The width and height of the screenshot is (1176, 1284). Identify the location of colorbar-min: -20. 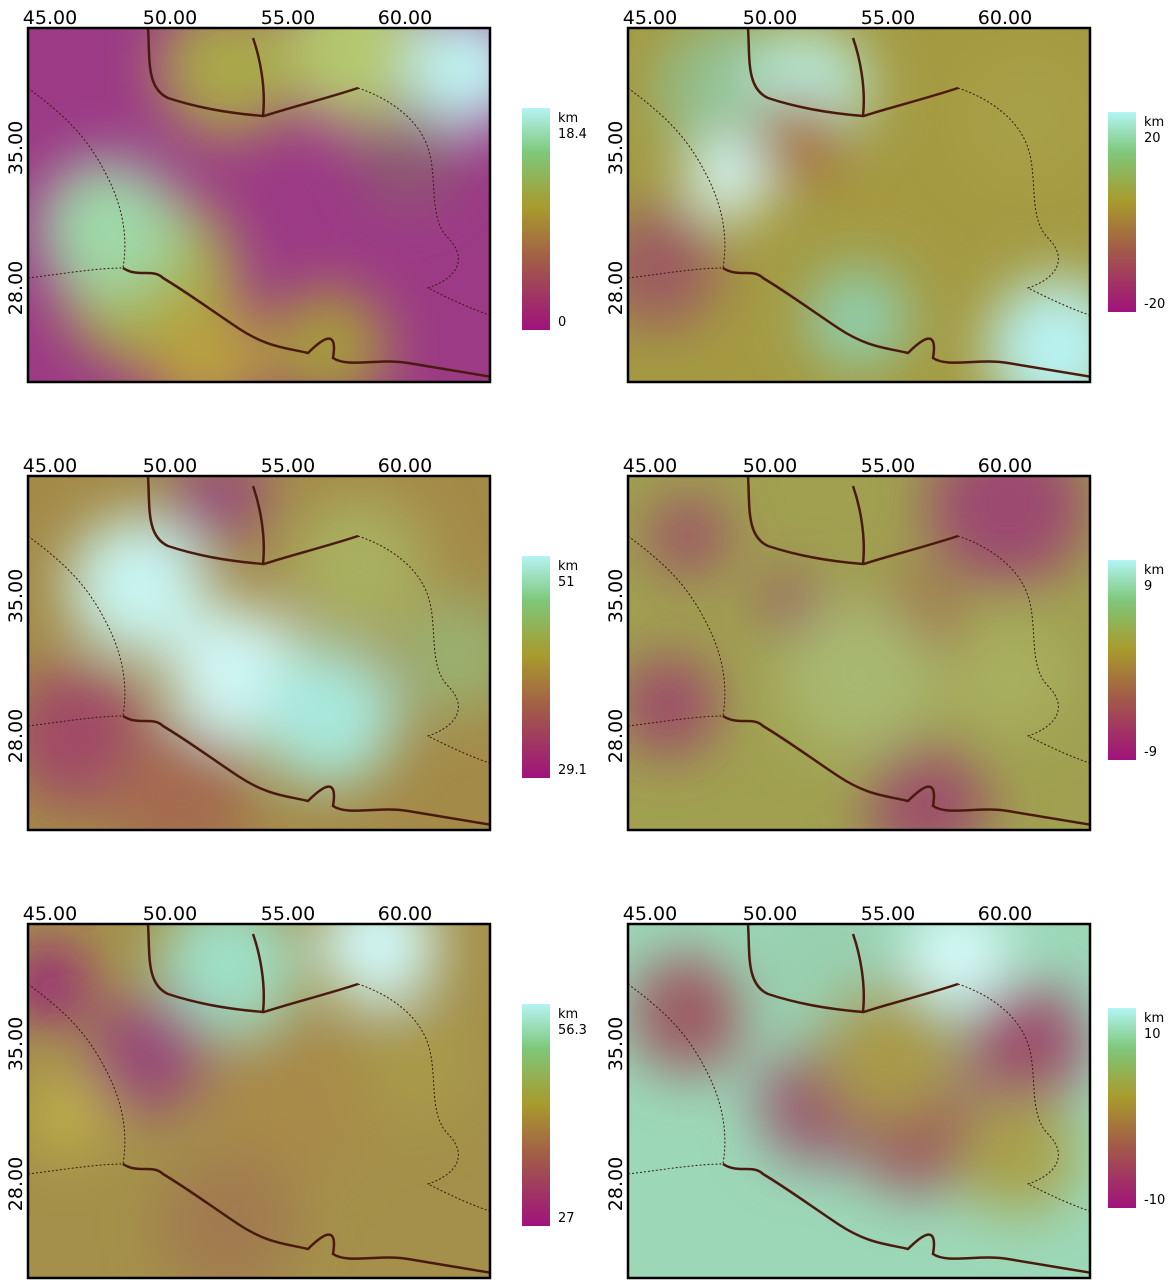
(1154, 304).